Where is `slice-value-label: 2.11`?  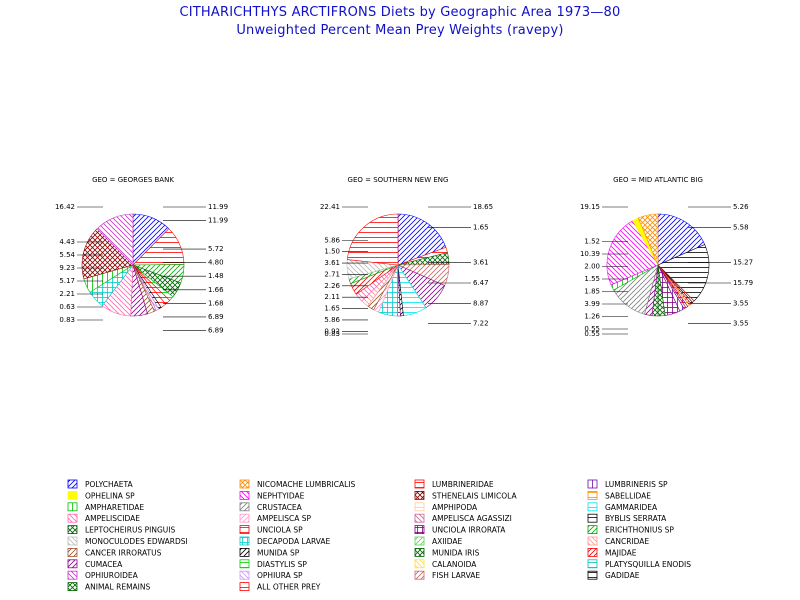
slice-value-label: 2.11 is located at coordinates (332, 297).